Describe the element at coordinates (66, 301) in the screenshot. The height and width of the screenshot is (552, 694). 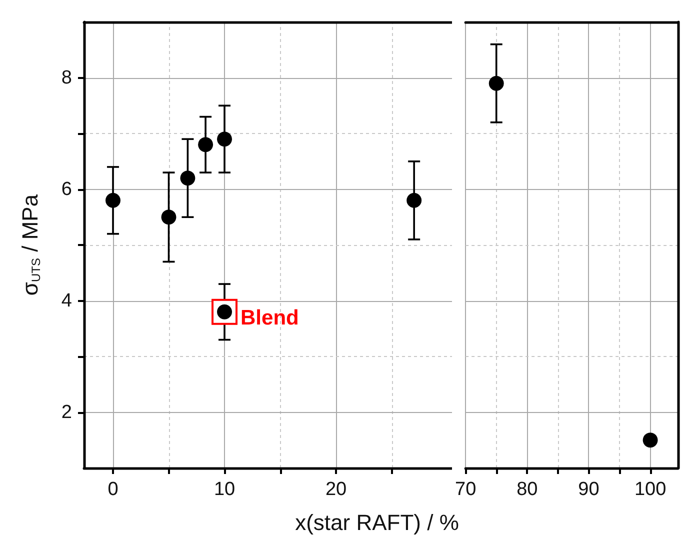
I see `y-tick-label: 4` at that location.